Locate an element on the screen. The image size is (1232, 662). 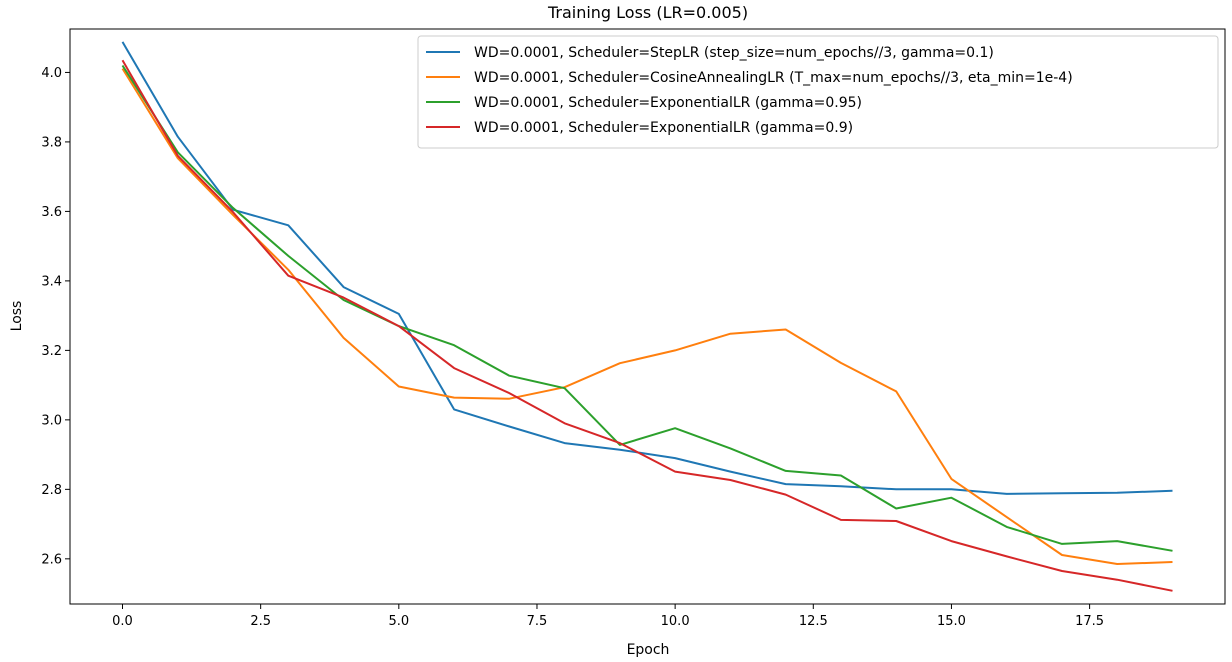
y-tick-label: 2.8 is located at coordinates (51, 490).